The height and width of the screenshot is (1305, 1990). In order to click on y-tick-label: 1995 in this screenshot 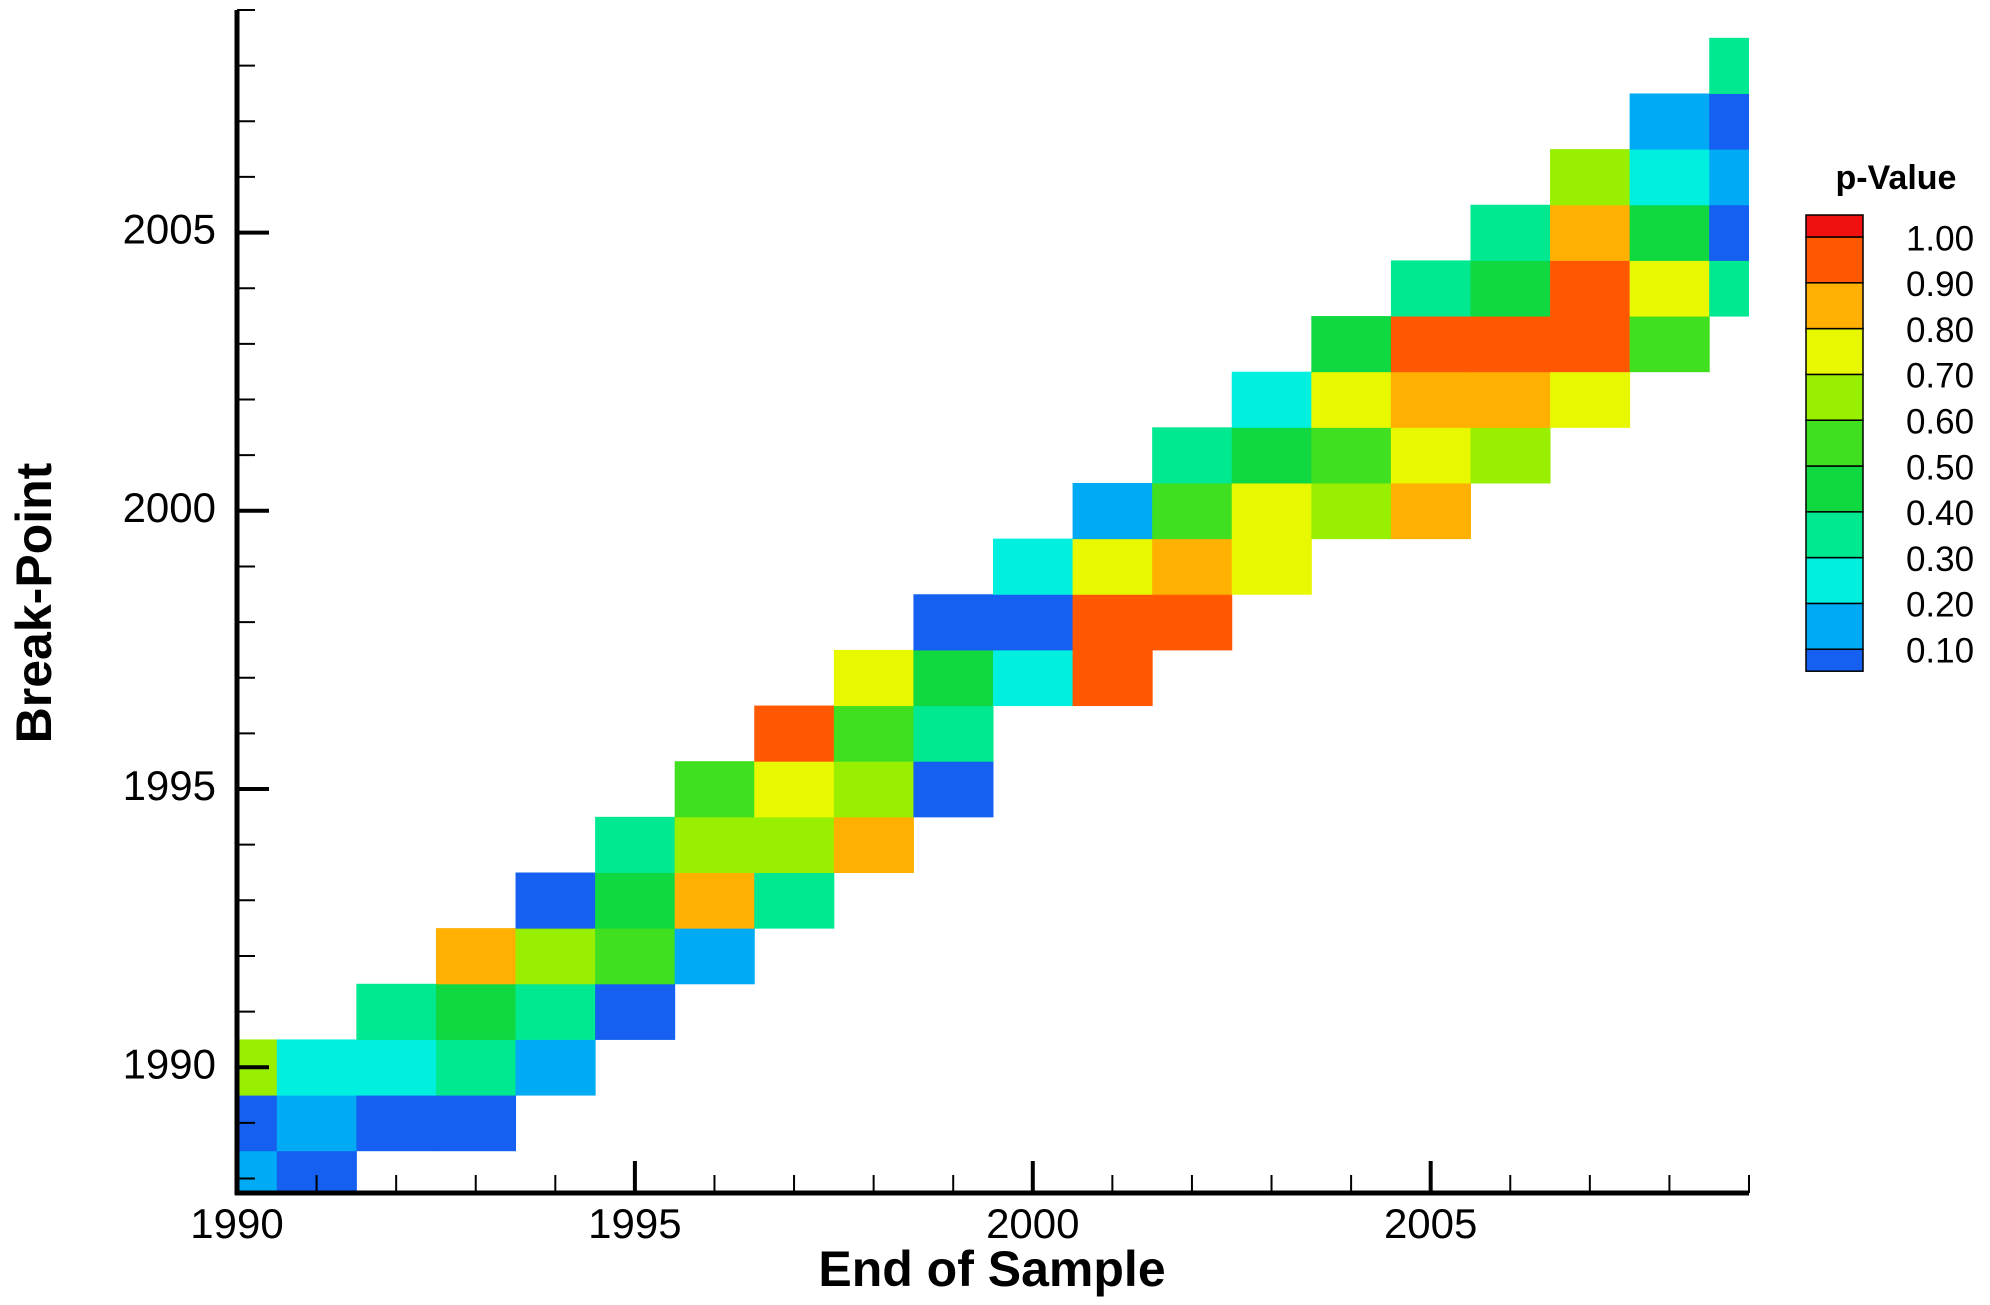, I will do `click(169, 785)`.